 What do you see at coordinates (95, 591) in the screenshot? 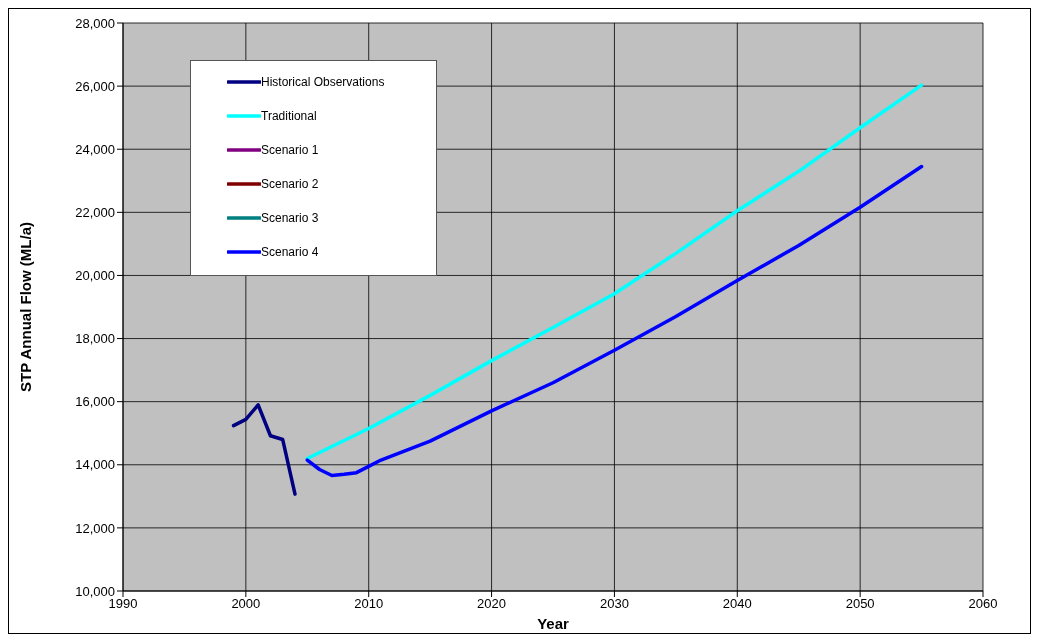
I see `y-tick-label: 10,000` at bounding box center [95, 591].